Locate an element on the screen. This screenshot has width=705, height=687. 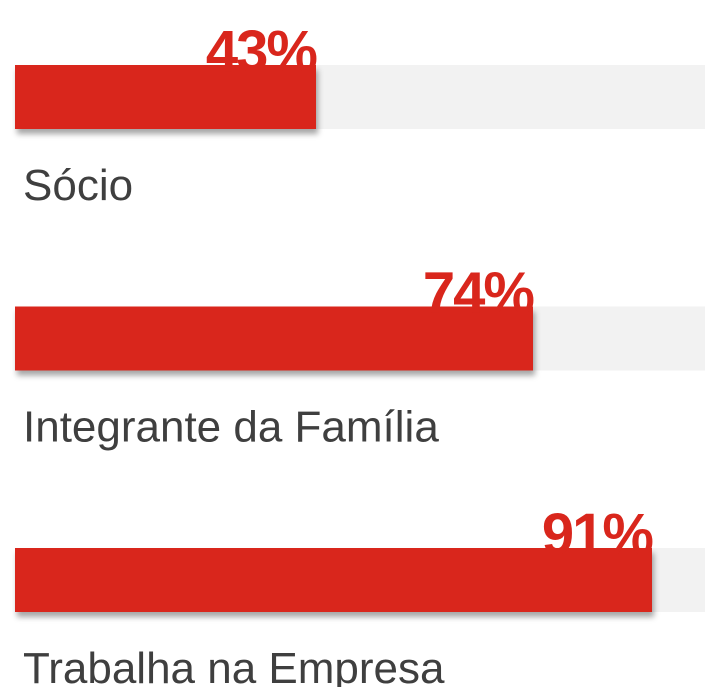
value-label: 91% is located at coordinates (598, 534).